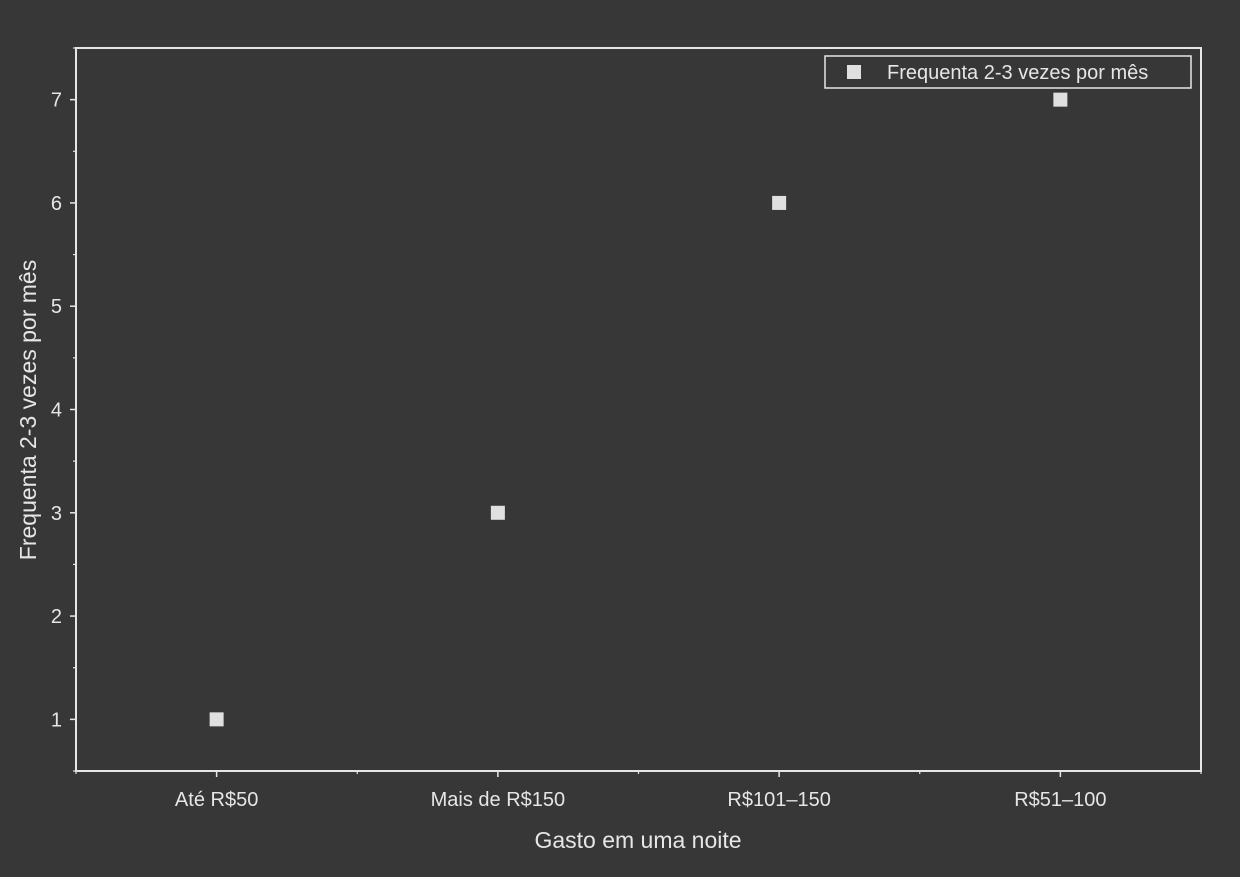 The image size is (1240, 877). I want to click on legend-marker, so click(854, 72).